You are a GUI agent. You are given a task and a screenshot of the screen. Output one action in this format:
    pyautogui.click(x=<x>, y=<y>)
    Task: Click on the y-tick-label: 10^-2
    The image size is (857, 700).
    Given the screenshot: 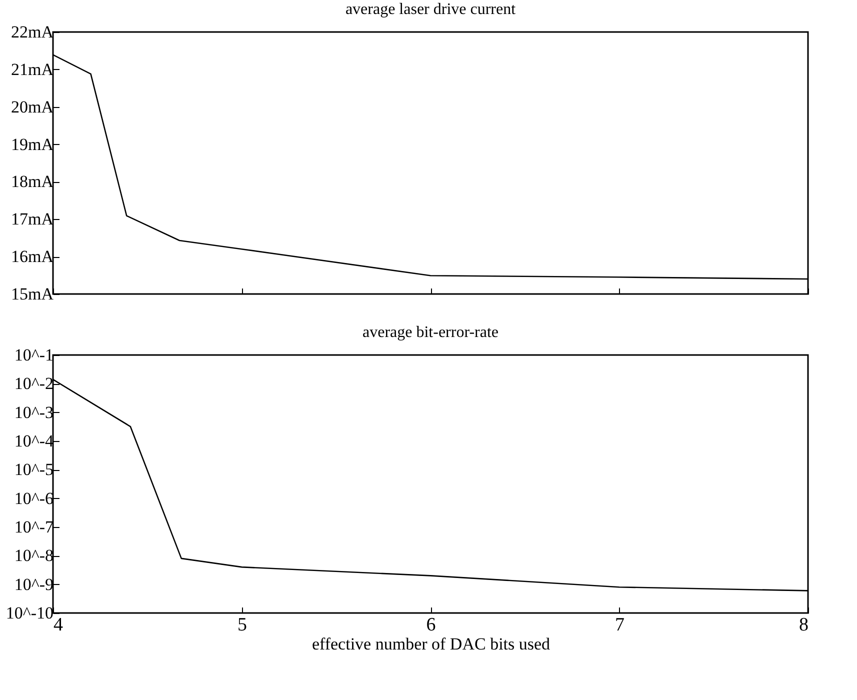 What is the action you would take?
    pyautogui.click(x=34, y=384)
    